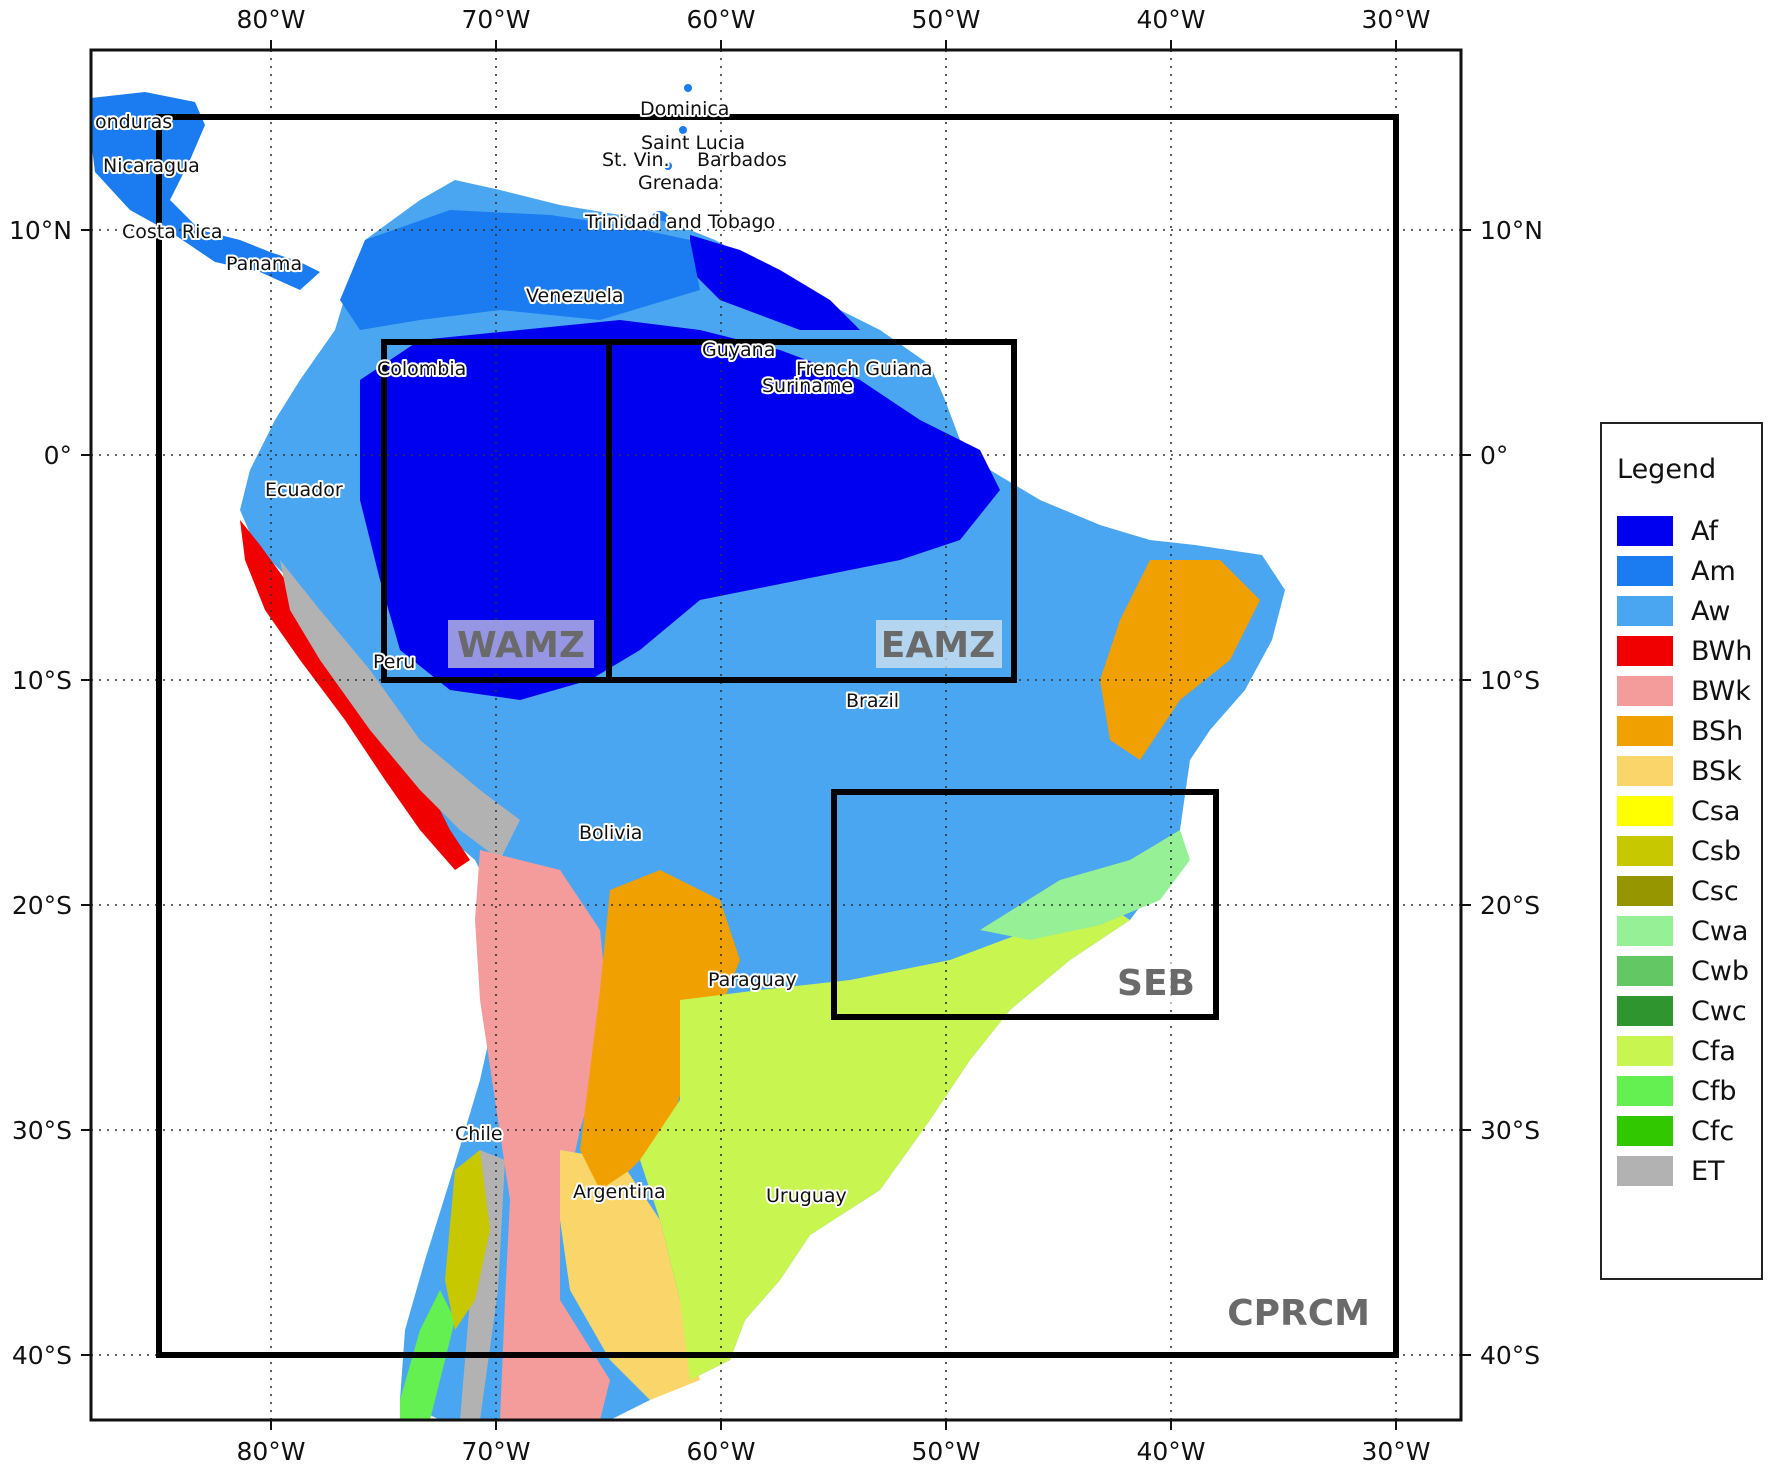 The height and width of the screenshot is (1472, 1772). I want to click on northeast-brazil-bsh, so click(1180, 660).